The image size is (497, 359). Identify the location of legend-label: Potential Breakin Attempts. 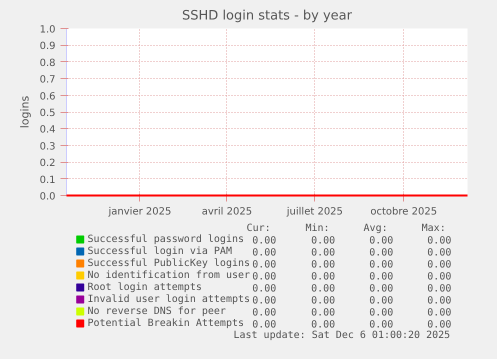
(165, 323).